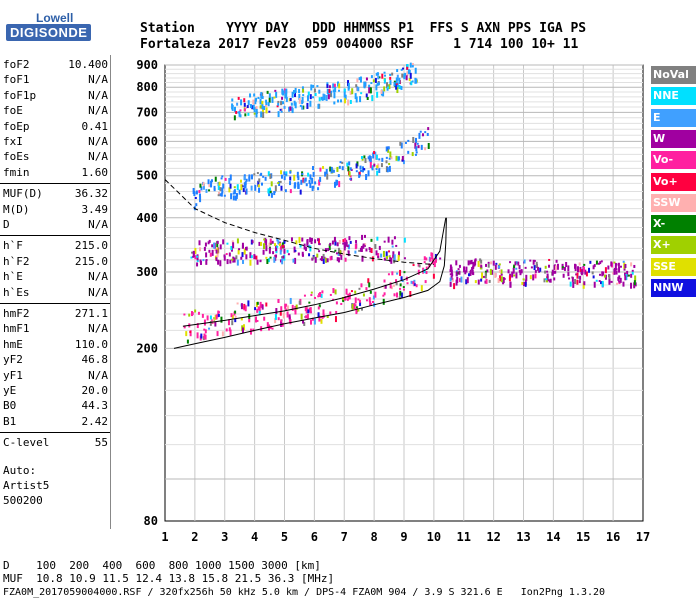 This screenshot has height=600, width=700. What do you see at coordinates (16, 80) in the screenshot?
I see `param-key: foF1` at bounding box center [16, 80].